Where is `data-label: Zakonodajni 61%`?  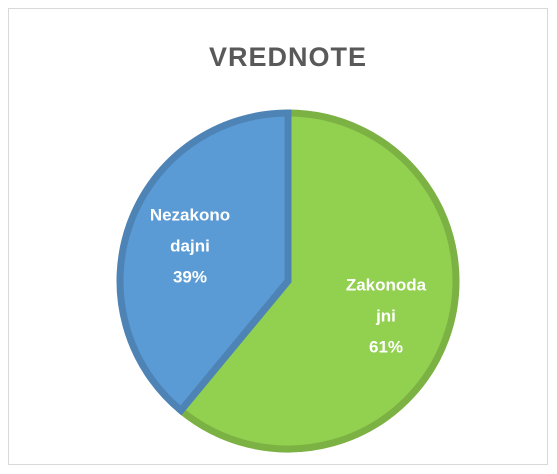 data-label: Zakonodajni 61% is located at coordinates (386, 316).